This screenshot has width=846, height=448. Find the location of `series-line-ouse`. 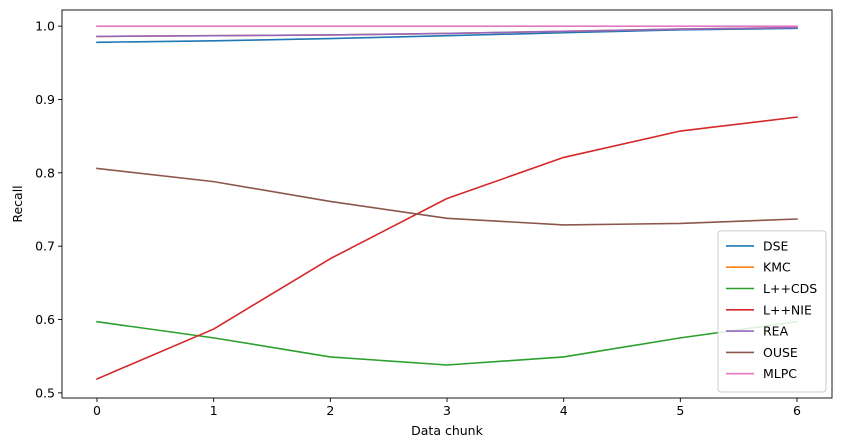

series-line-ouse is located at coordinates (447, 196).